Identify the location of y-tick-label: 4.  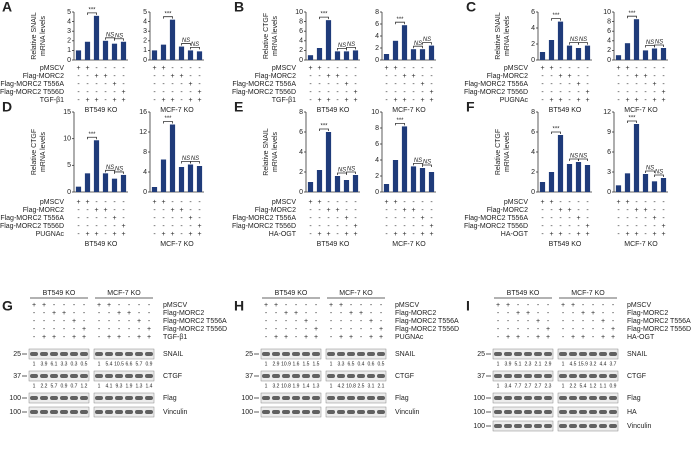
(145, 21).